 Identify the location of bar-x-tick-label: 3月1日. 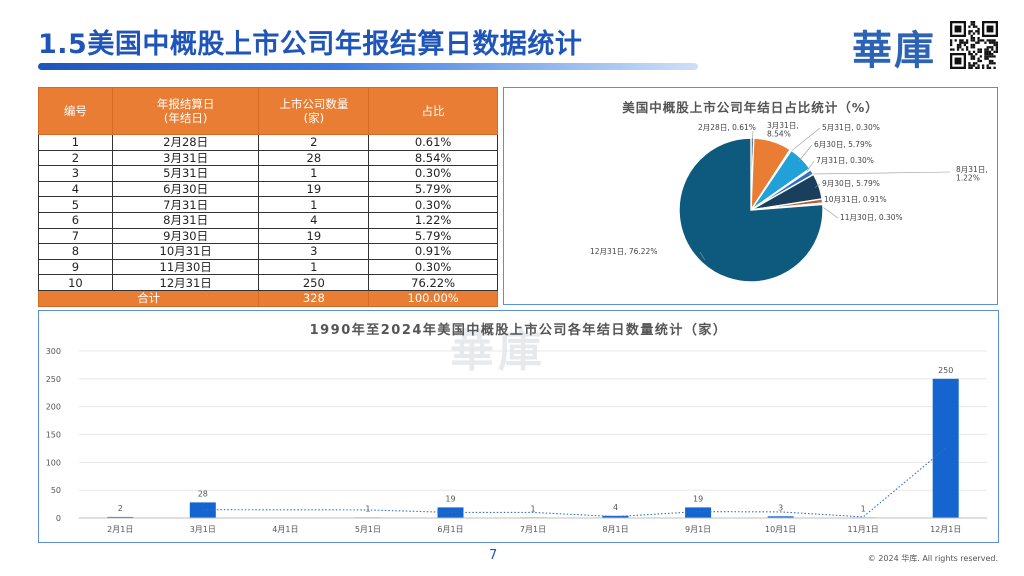
(203, 529).